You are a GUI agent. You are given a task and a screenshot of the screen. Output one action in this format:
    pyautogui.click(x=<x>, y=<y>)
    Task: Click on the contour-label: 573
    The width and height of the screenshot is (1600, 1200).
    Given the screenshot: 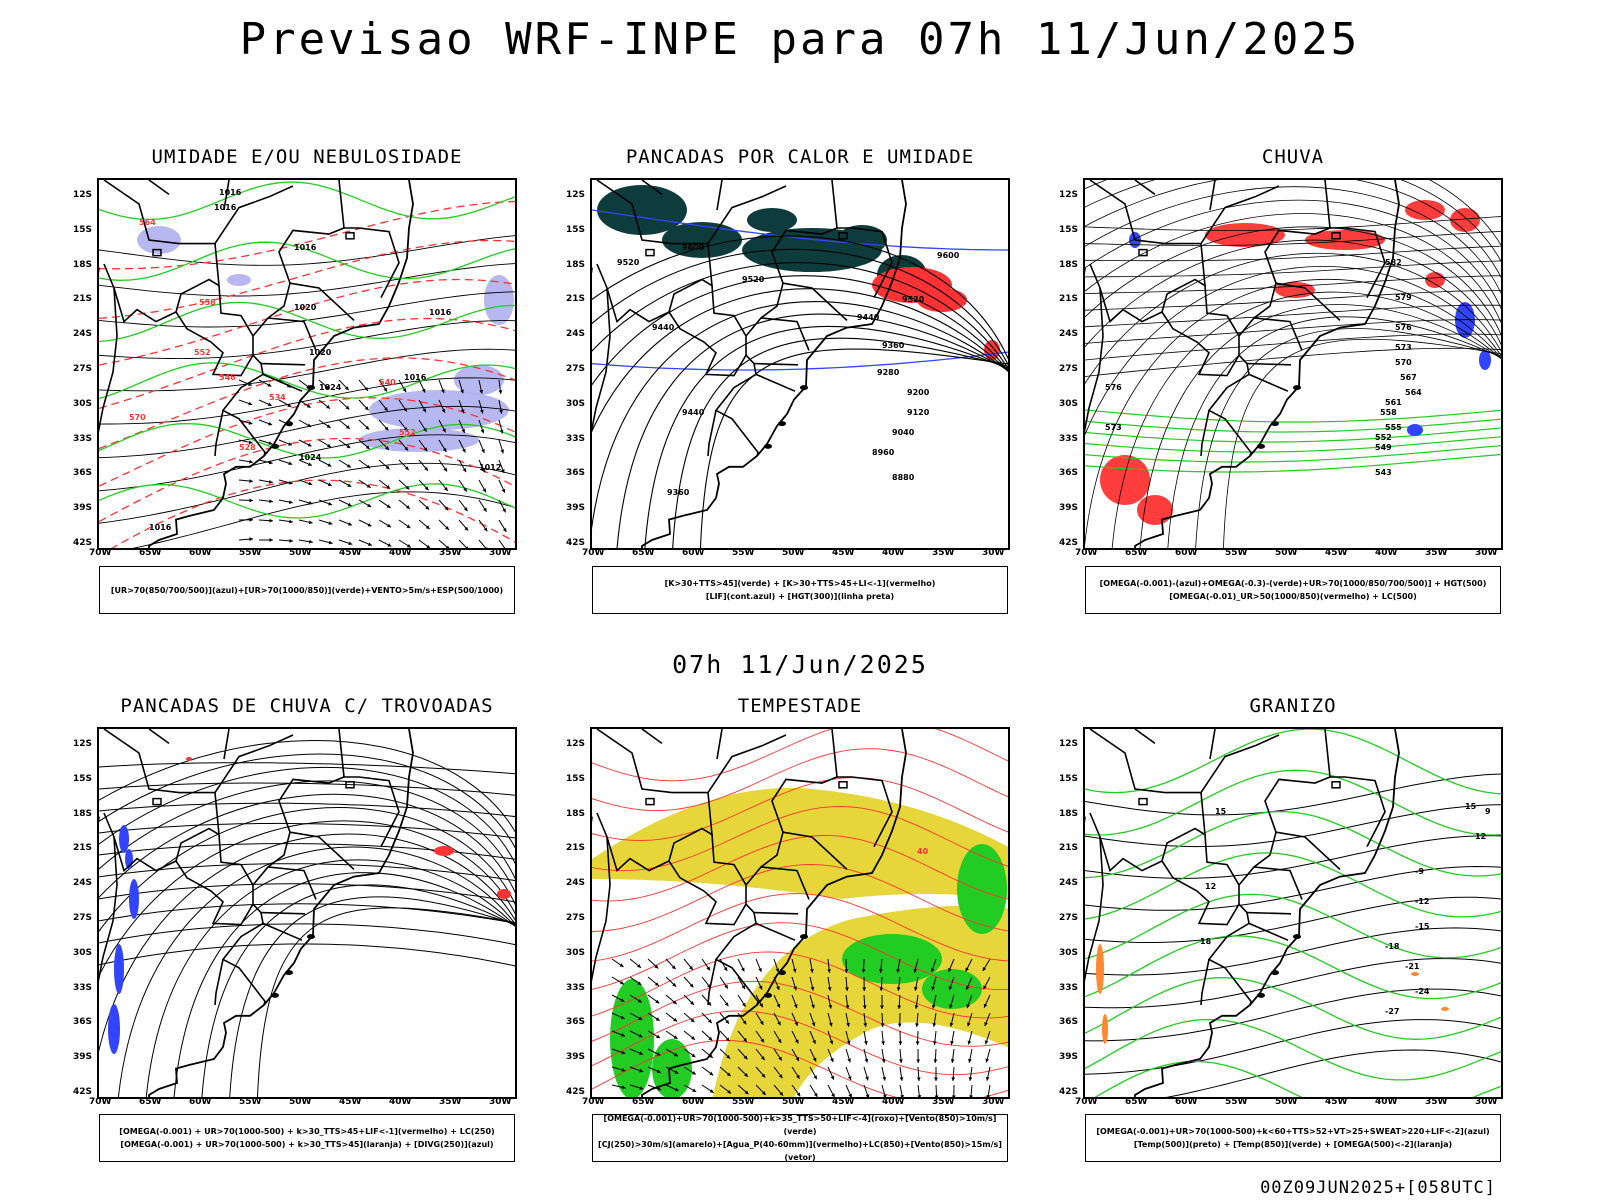 What is the action you would take?
    pyautogui.click(x=1113, y=427)
    